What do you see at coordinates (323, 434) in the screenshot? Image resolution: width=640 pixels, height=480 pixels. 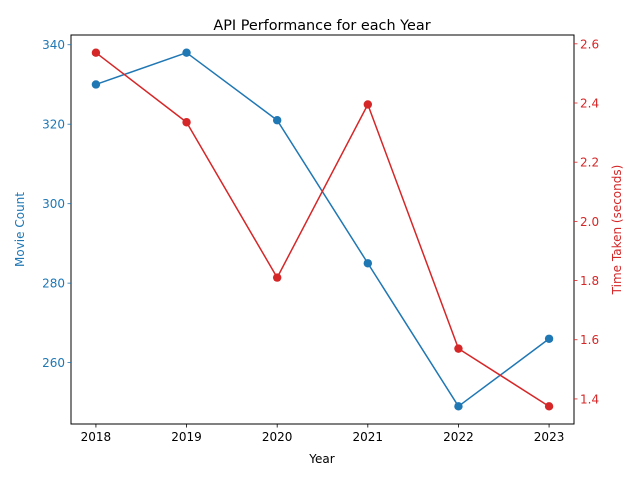 I see `x-axis: 2018 2019 2020 2021 2022 2023` at bounding box center [323, 434].